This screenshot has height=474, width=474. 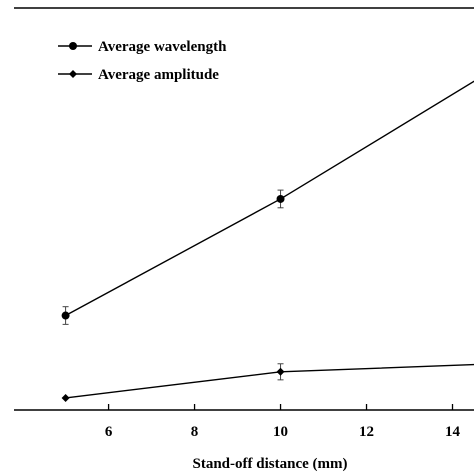 I want to click on legend-label: Average wavelength, so click(x=162, y=47).